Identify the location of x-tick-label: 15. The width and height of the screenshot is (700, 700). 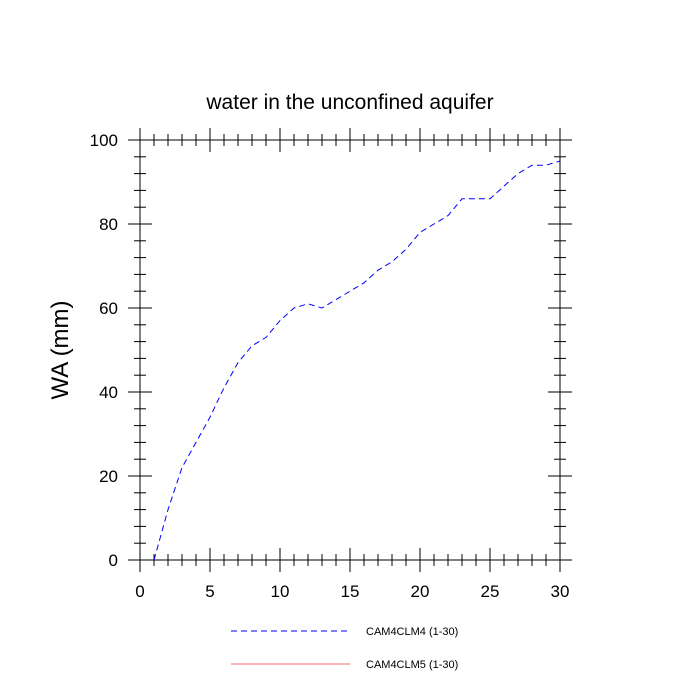
(350, 591).